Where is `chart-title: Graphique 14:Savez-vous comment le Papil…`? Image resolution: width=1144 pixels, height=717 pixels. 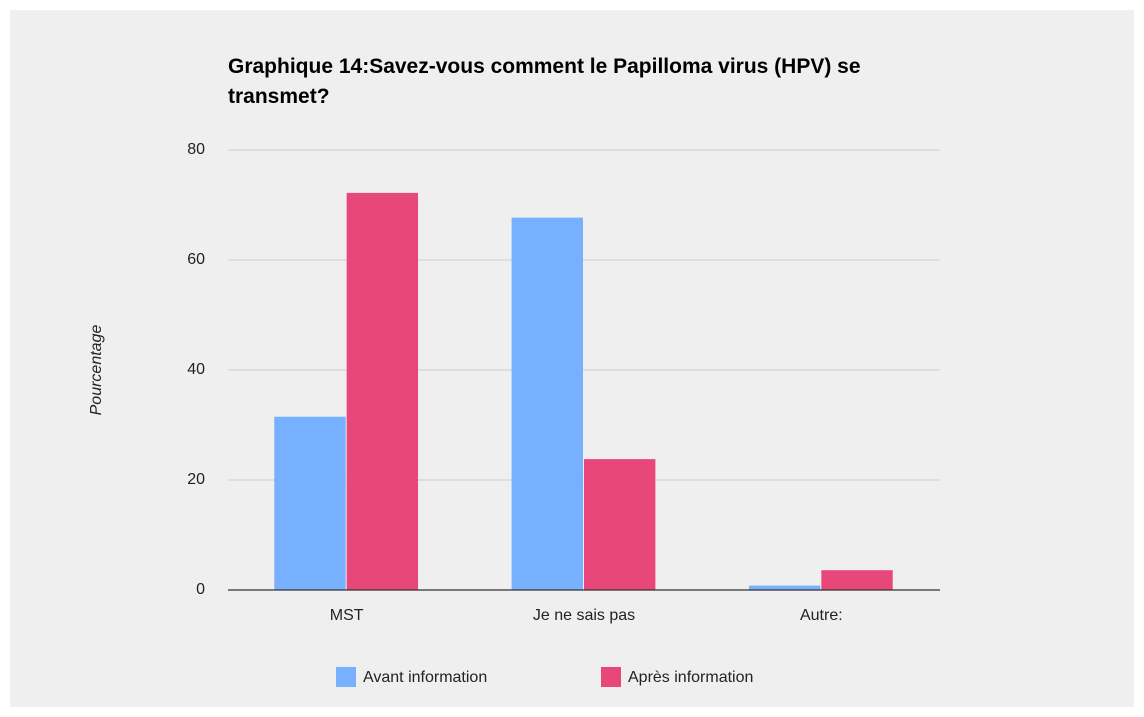 chart-title: Graphique 14:Savez-vous comment le Papil… is located at coordinates (544, 81).